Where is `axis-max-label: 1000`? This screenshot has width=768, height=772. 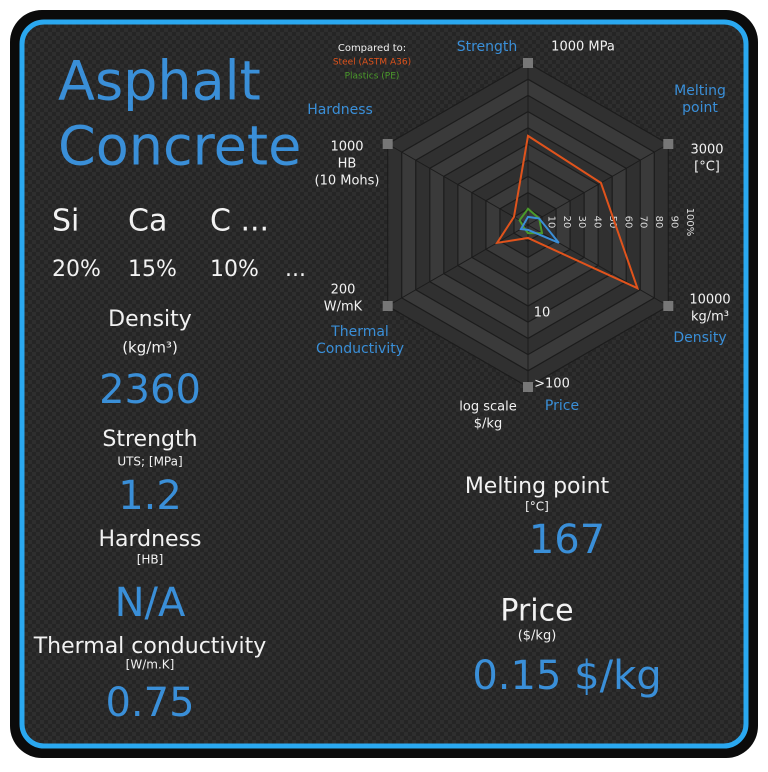
axis-max-label: 1000 is located at coordinates (346, 147).